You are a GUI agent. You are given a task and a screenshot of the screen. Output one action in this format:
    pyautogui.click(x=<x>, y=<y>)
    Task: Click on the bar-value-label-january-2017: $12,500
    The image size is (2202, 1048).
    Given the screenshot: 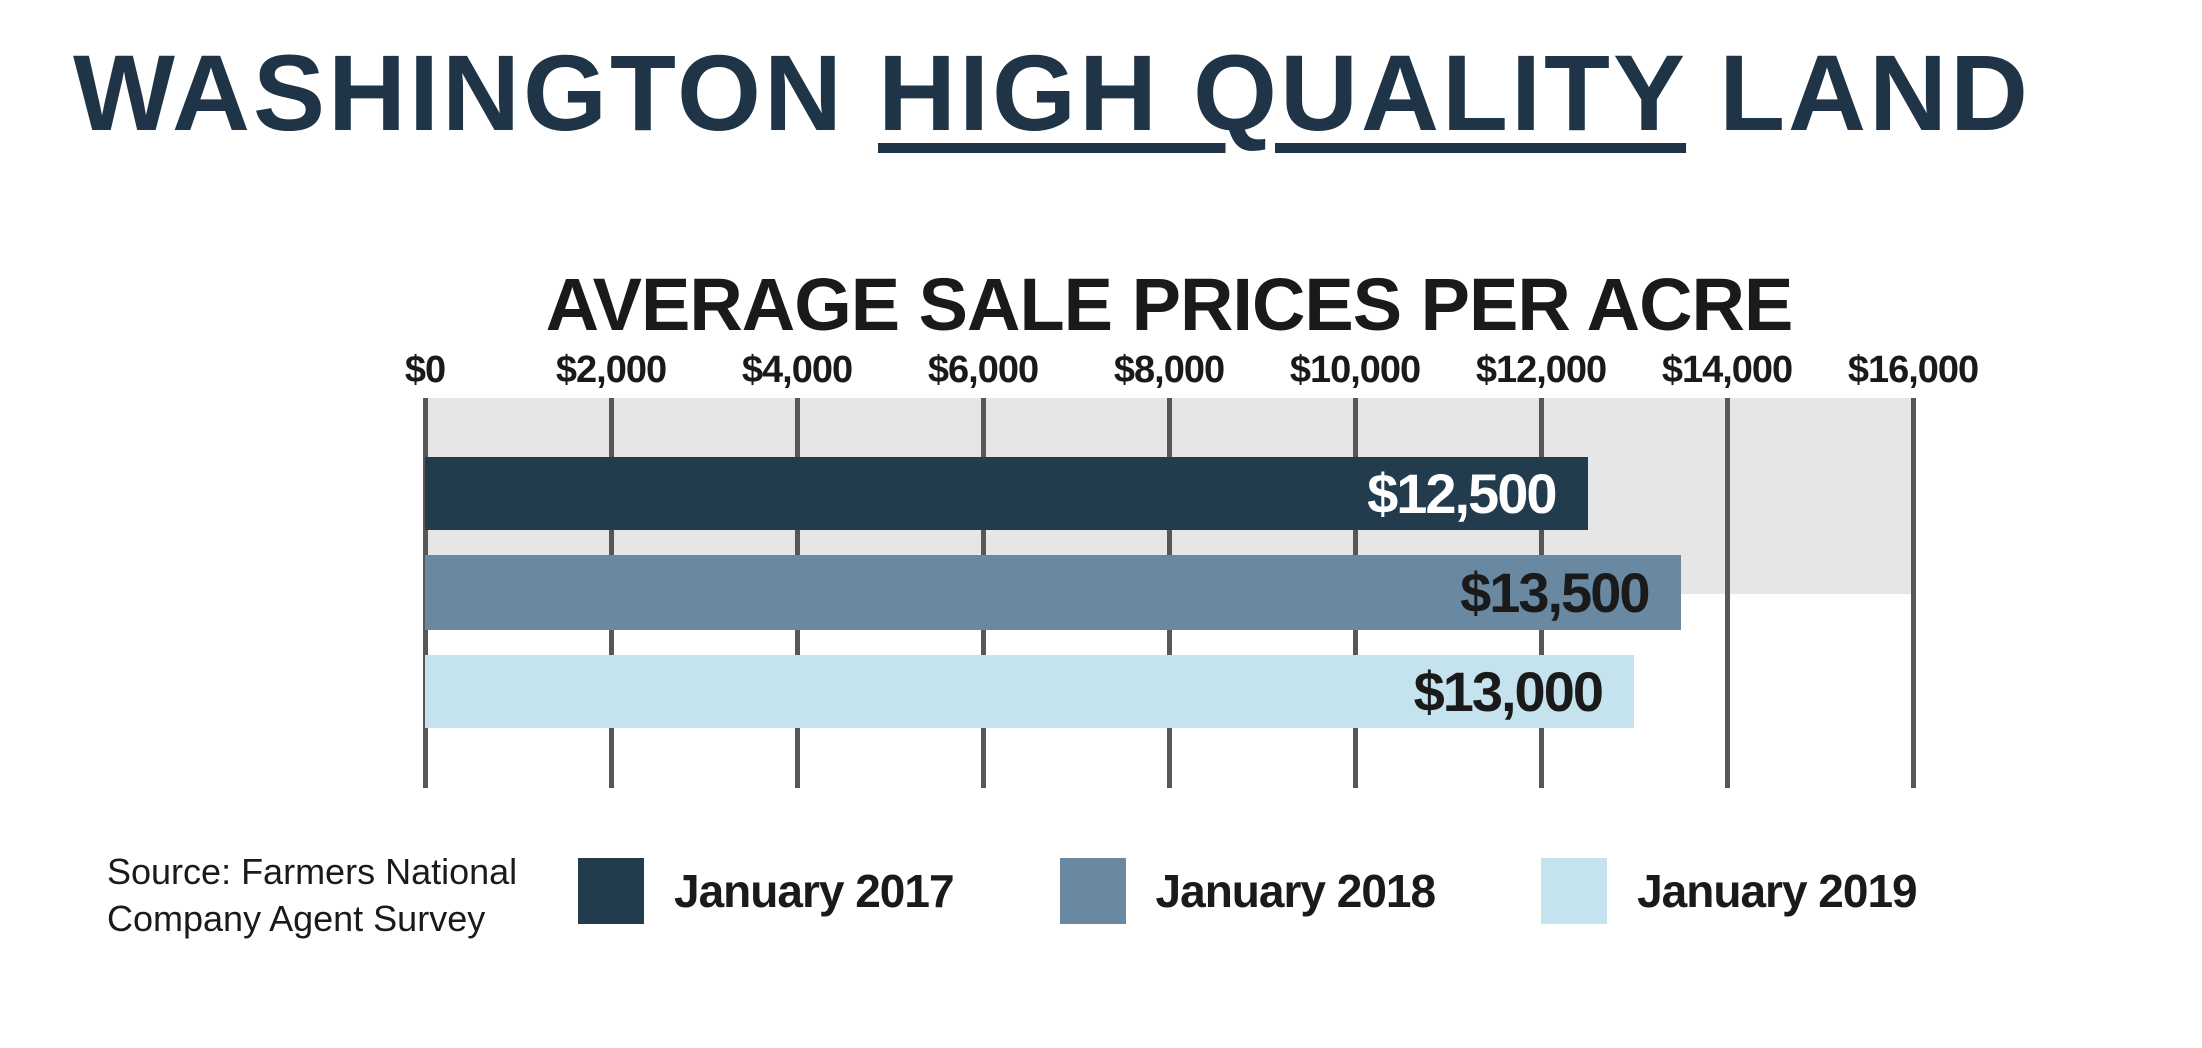 What is the action you would take?
    pyautogui.click(x=1462, y=493)
    